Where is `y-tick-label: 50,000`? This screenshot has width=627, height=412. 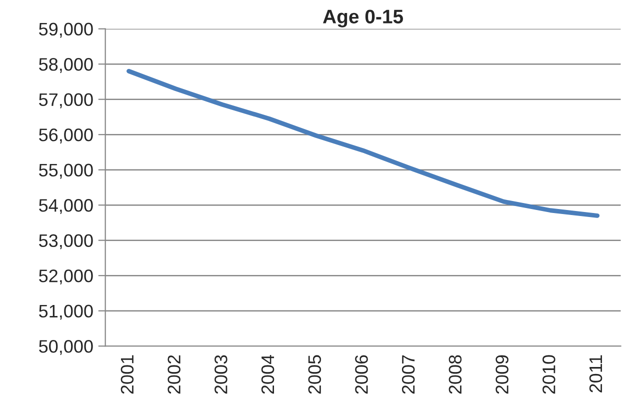 y-tick-label: 50,000 is located at coordinates (66, 347).